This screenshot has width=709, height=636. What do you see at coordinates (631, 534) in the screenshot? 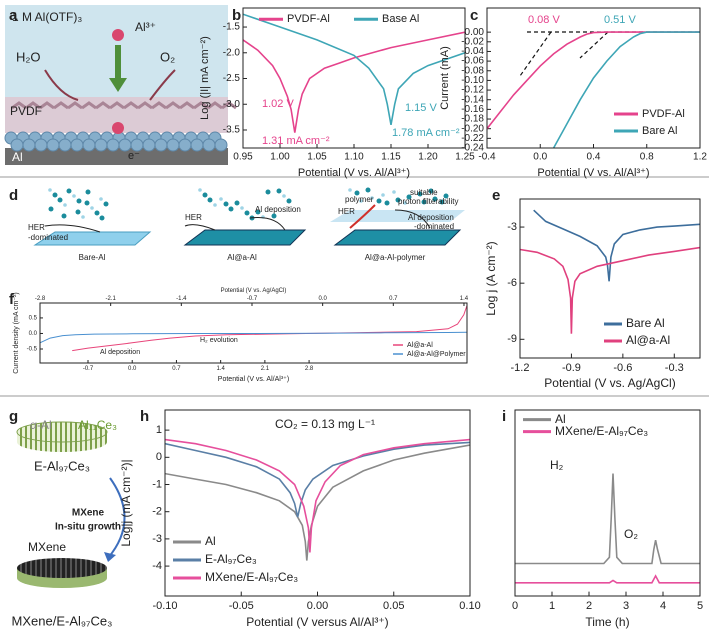
I see `annotation: O₂` at bounding box center [631, 534].